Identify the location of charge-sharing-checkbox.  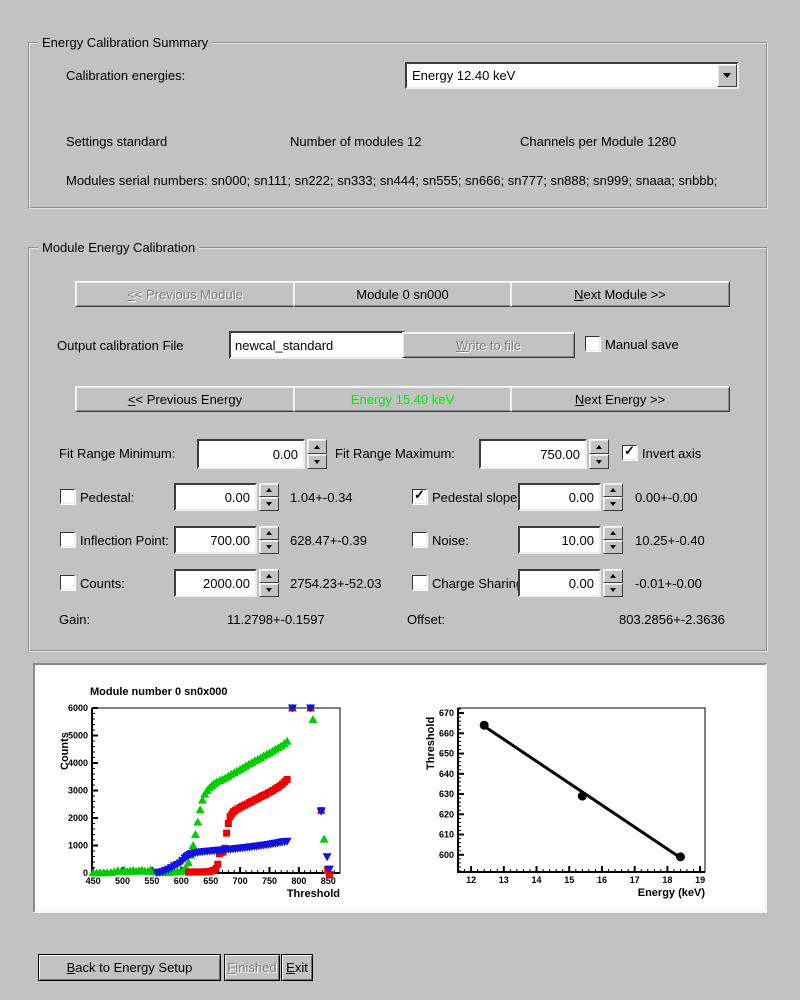
(419, 582).